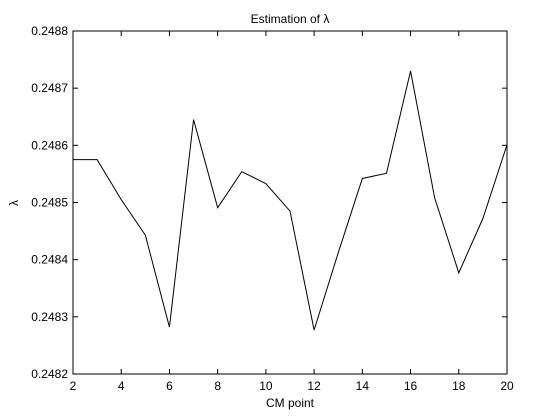 Image resolution: width=560 pixels, height=420 pixels. I want to click on y-tick-label: 0.2488, so click(49, 31).